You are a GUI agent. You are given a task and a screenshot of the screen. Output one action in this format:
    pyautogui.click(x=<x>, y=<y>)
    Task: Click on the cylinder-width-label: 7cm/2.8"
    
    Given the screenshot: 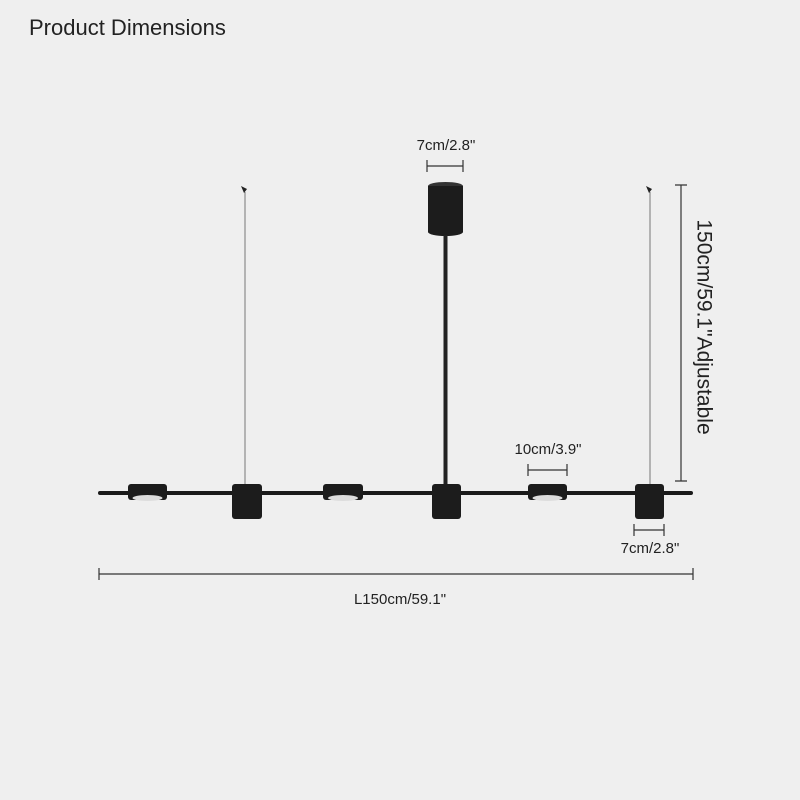 What is the action you would take?
    pyautogui.click(x=650, y=548)
    